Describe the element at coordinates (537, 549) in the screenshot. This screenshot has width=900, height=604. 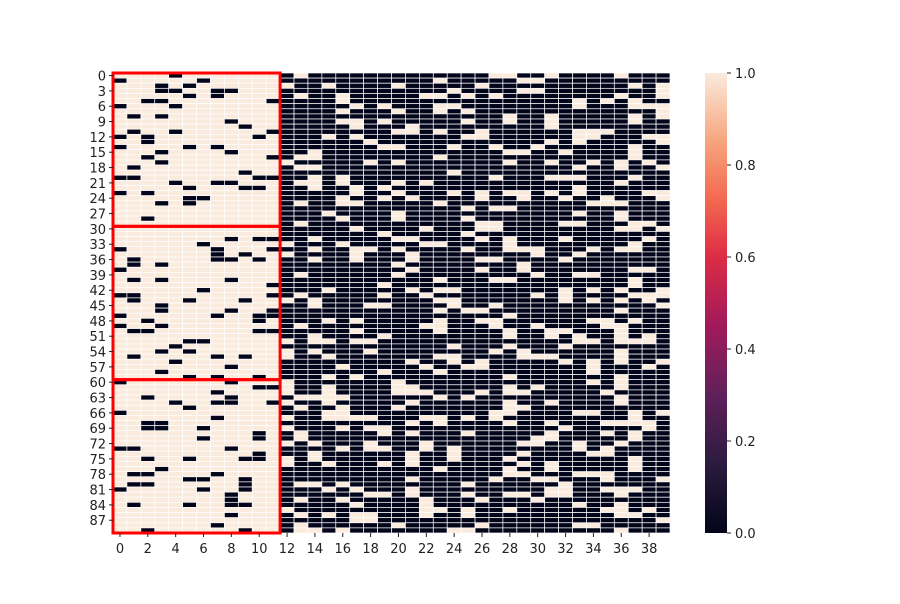
I see `x-tick-label: 30` at that location.